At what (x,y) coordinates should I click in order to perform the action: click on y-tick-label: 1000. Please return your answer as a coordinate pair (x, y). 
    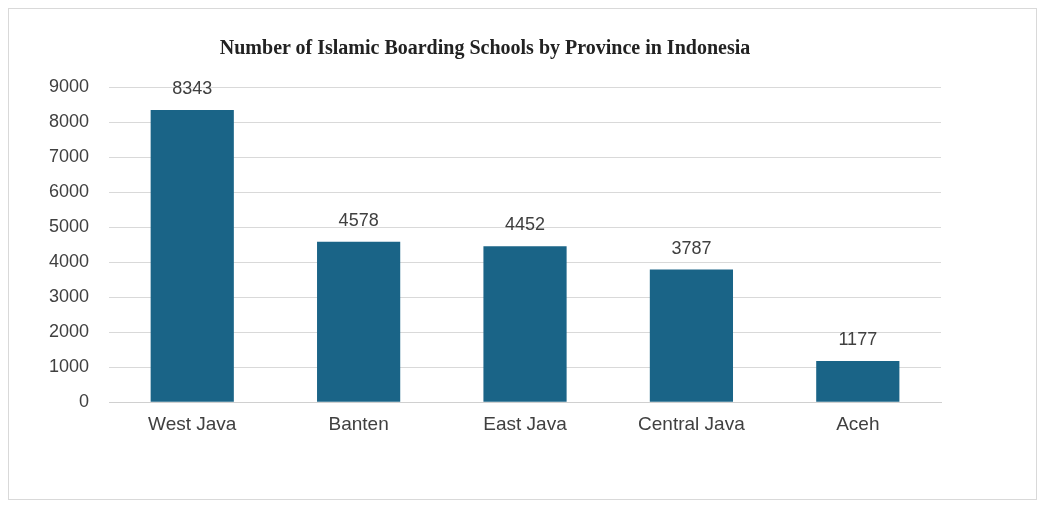
    Looking at the image, I should click on (69, 366).